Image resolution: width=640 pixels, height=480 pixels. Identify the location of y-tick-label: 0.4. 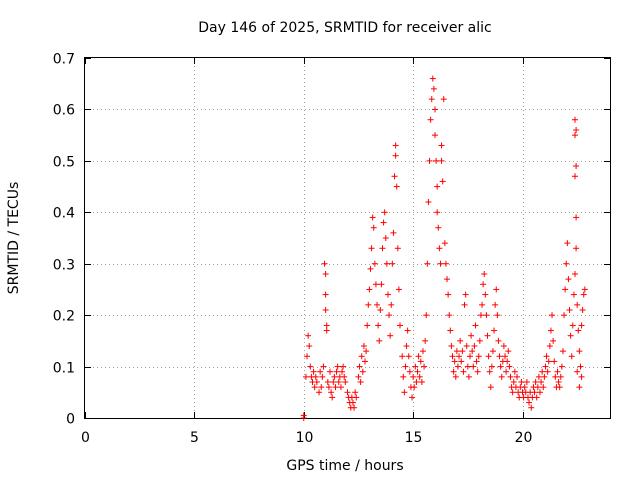
(64, 214).